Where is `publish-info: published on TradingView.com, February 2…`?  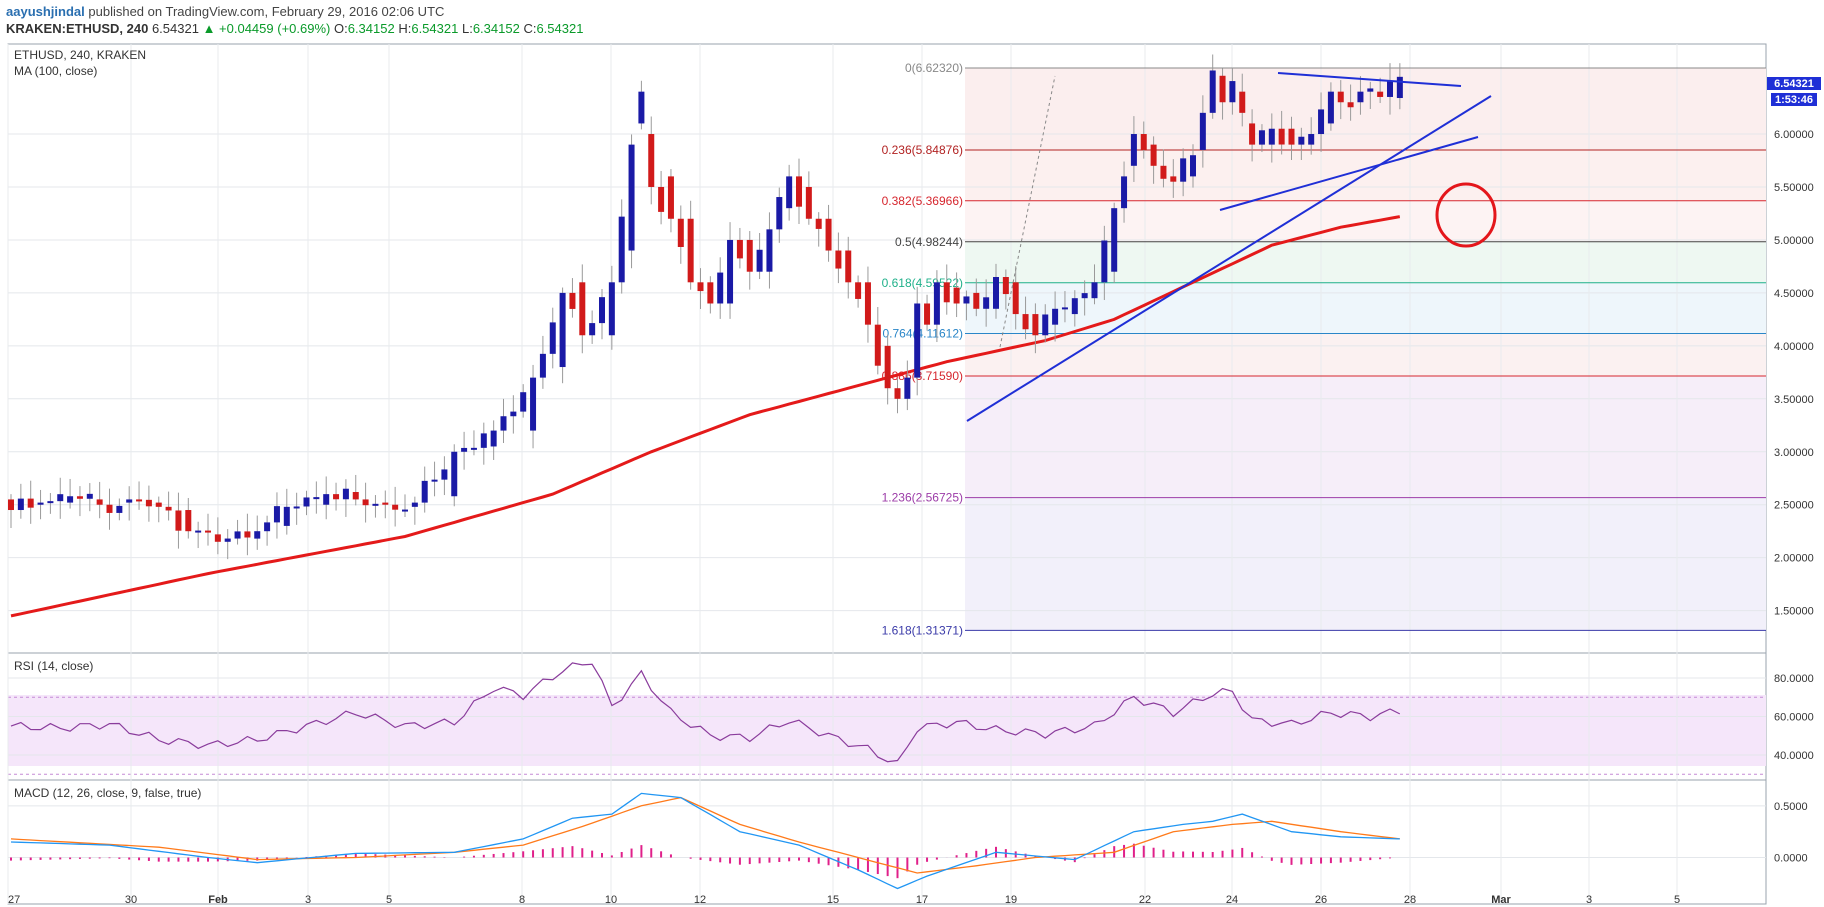
publish-info: published on TradingView.com, February 2… is located at coordinates (266, 11).